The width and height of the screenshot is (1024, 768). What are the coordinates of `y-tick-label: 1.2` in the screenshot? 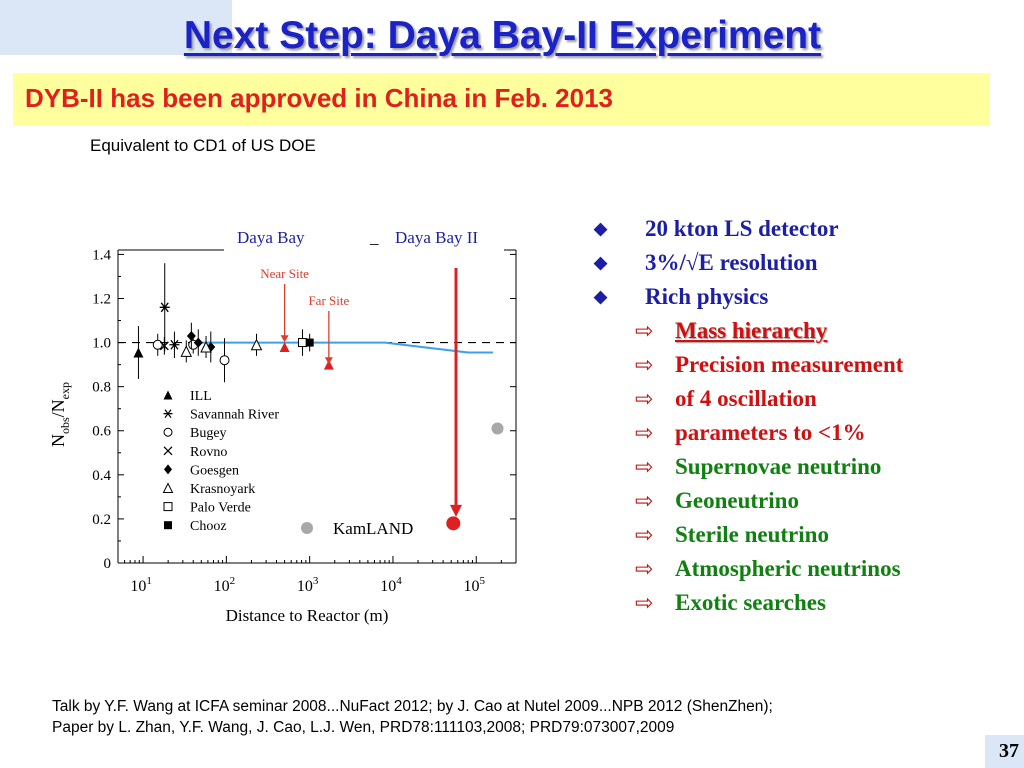 It's located at (101, 299).